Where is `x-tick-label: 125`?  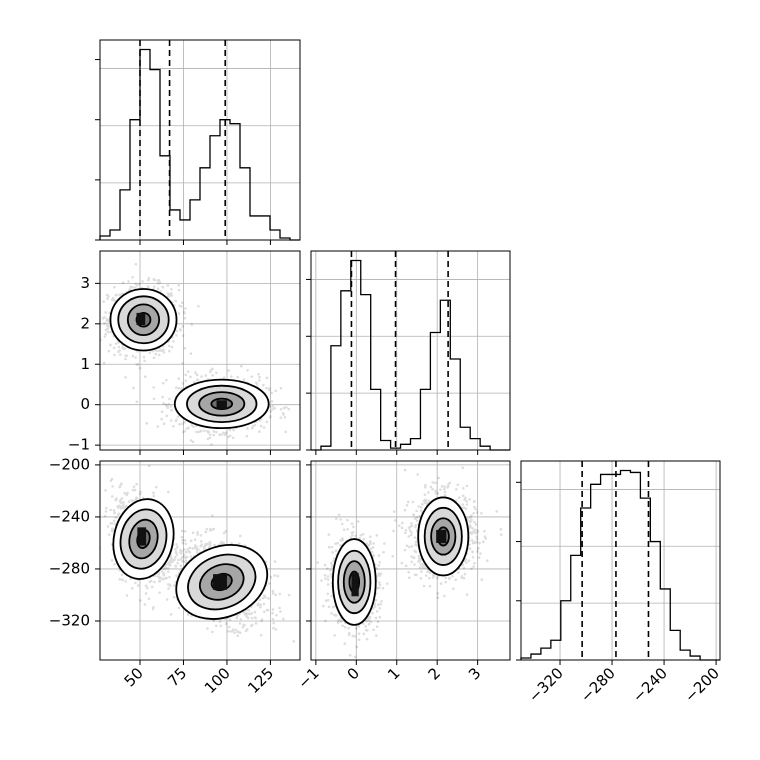
x-tick-label: 125 is located at coordinates (260, 680).